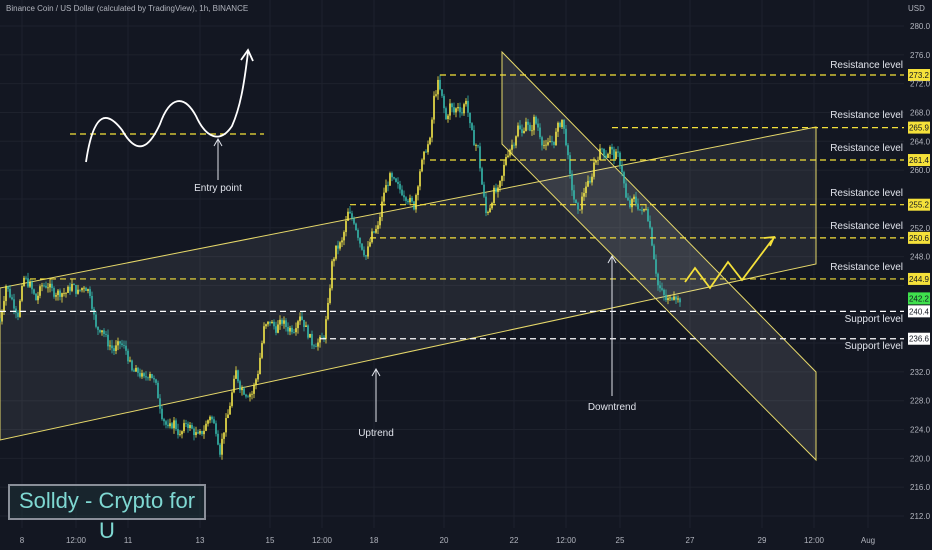 The width and height of the screenshot is (932, 550). I want to click on price-tag-label: 255.2, so click(919, 205).